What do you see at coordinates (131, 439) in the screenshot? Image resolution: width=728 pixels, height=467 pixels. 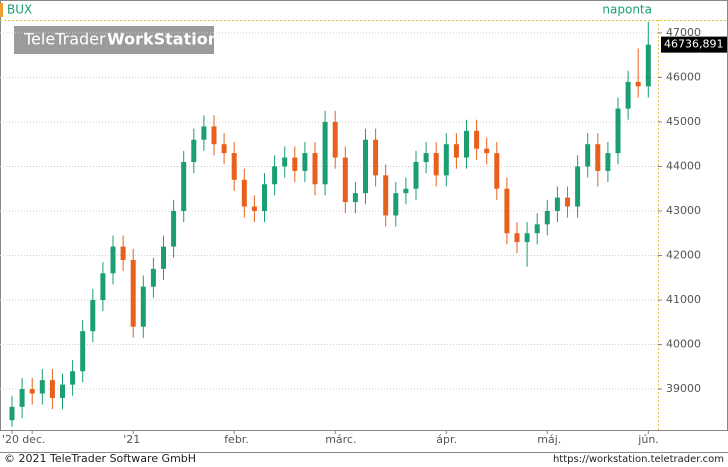 I see `x-tick-label: '21` at bounding box center [131, 439].